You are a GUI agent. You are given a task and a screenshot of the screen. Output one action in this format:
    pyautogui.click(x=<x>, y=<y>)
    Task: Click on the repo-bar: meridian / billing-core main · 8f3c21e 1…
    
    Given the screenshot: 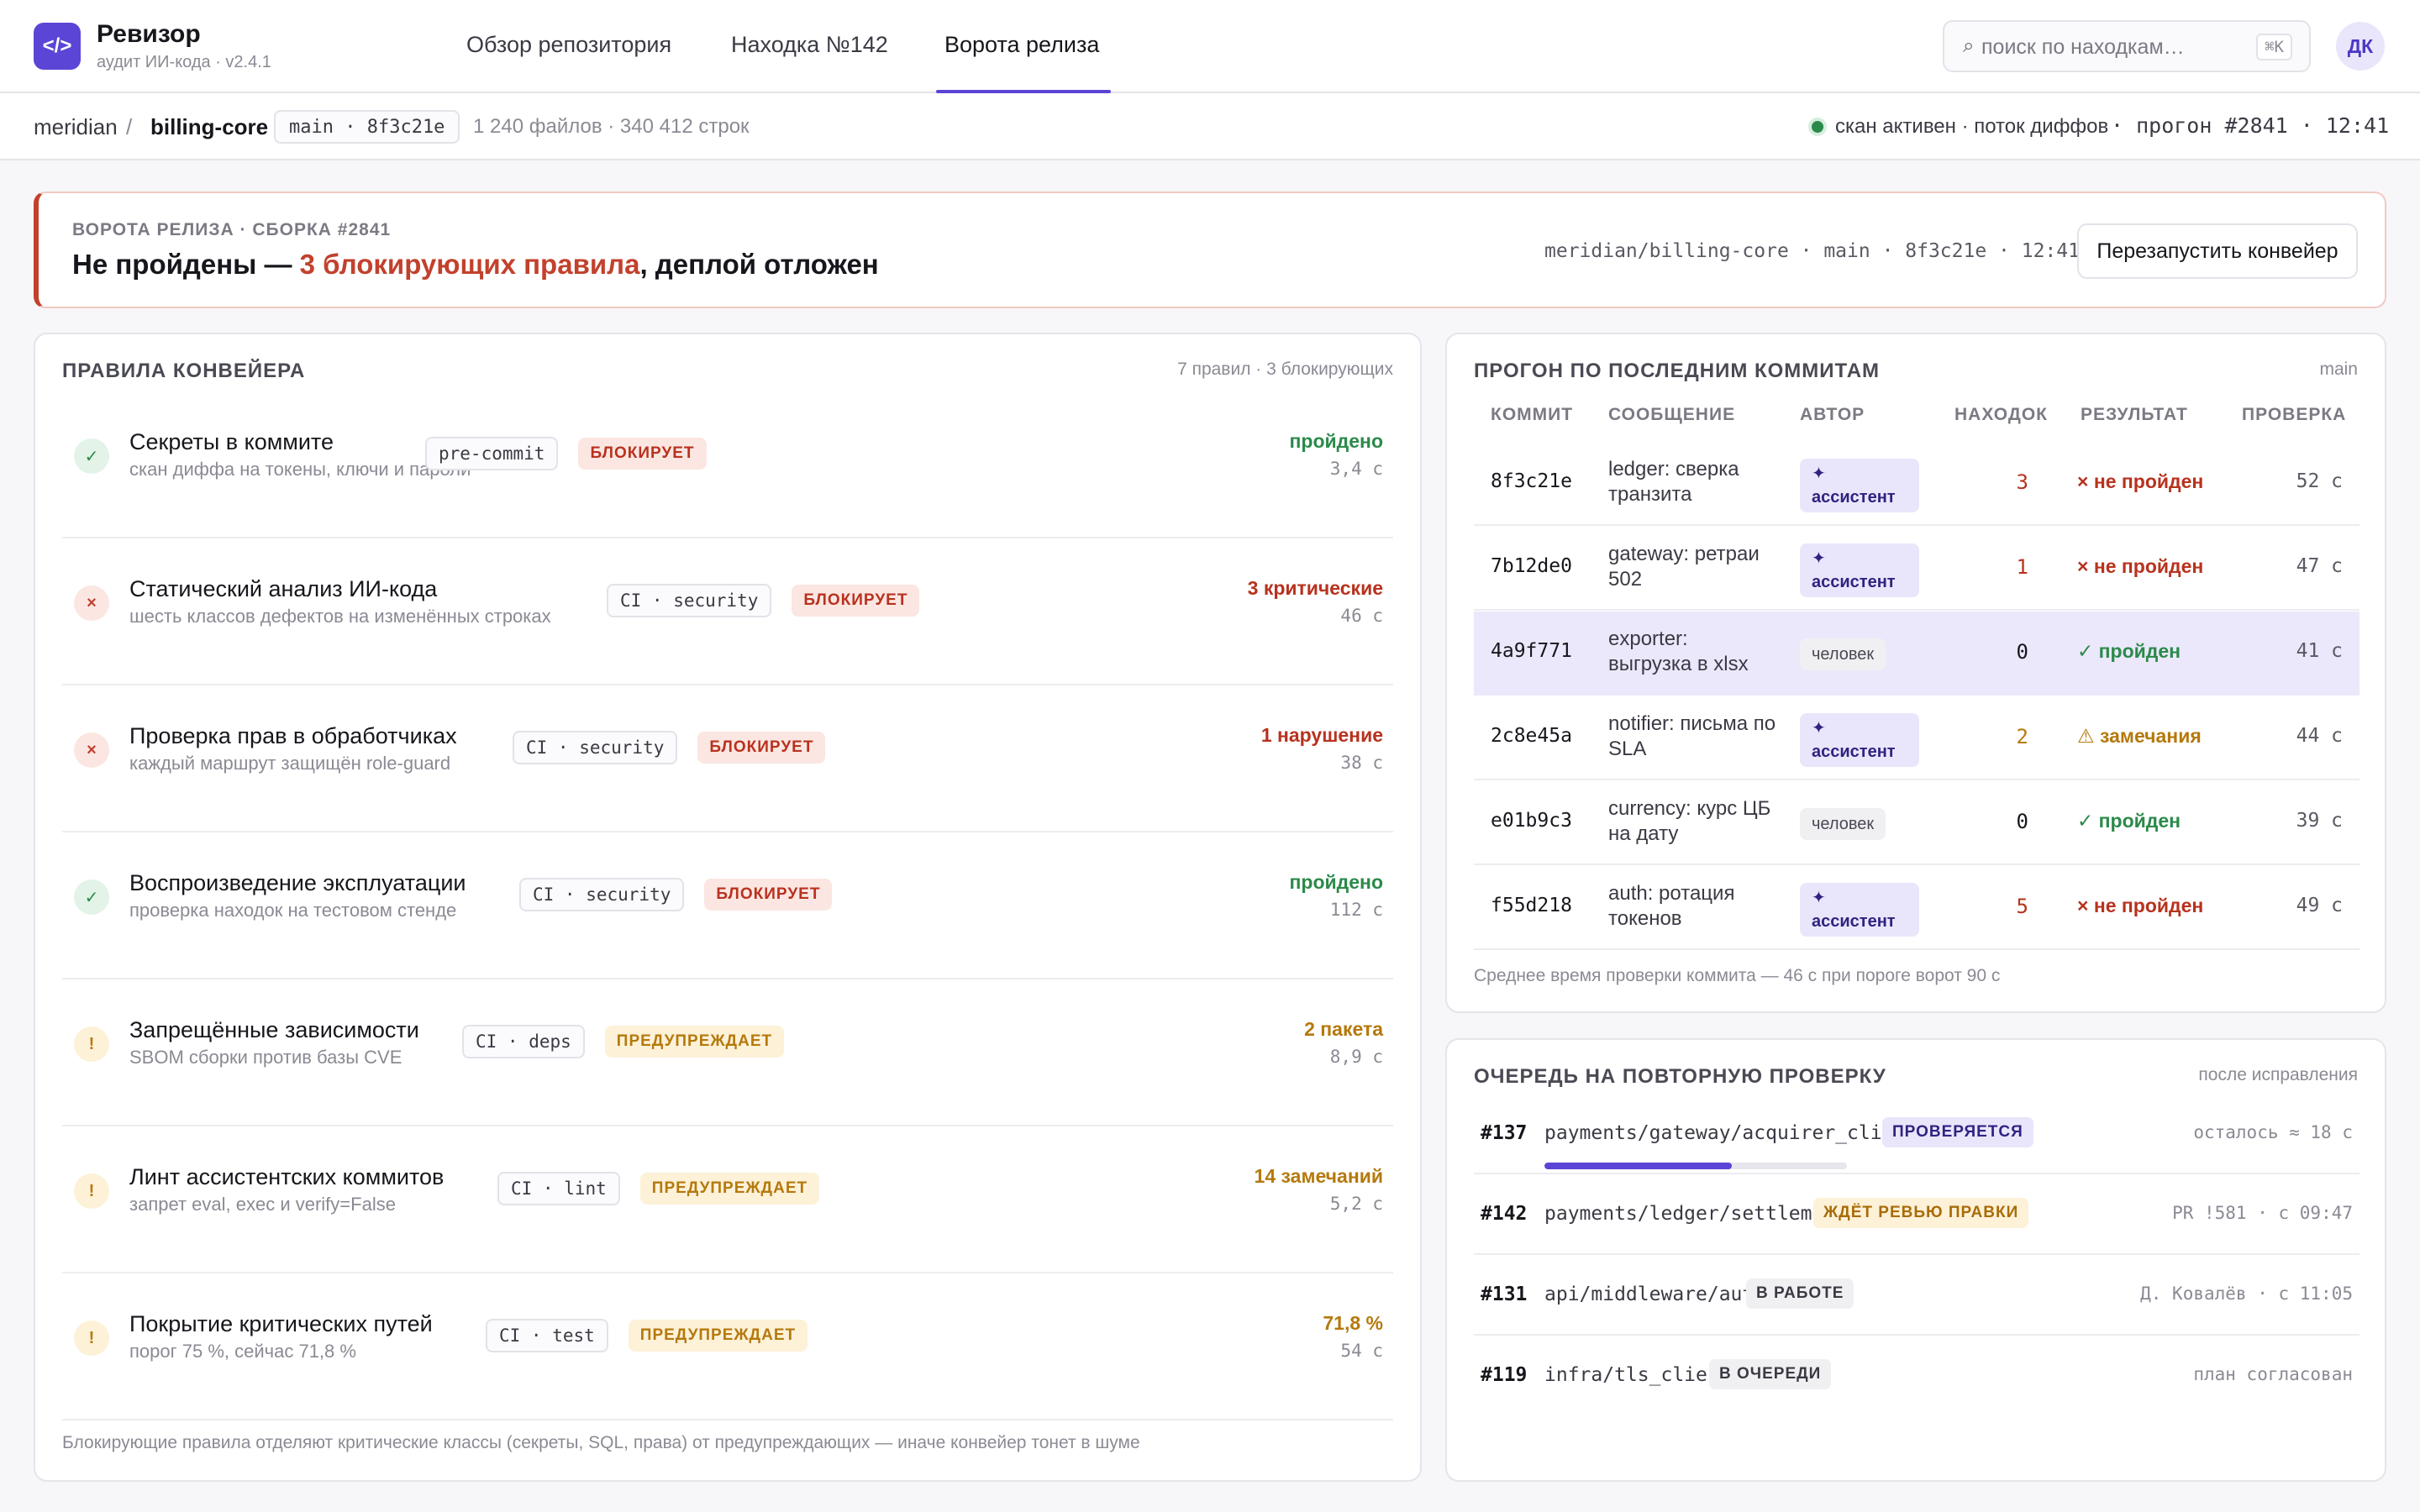 What is the action you would take?
    pyautogui.click(x=1210, y=126)
    